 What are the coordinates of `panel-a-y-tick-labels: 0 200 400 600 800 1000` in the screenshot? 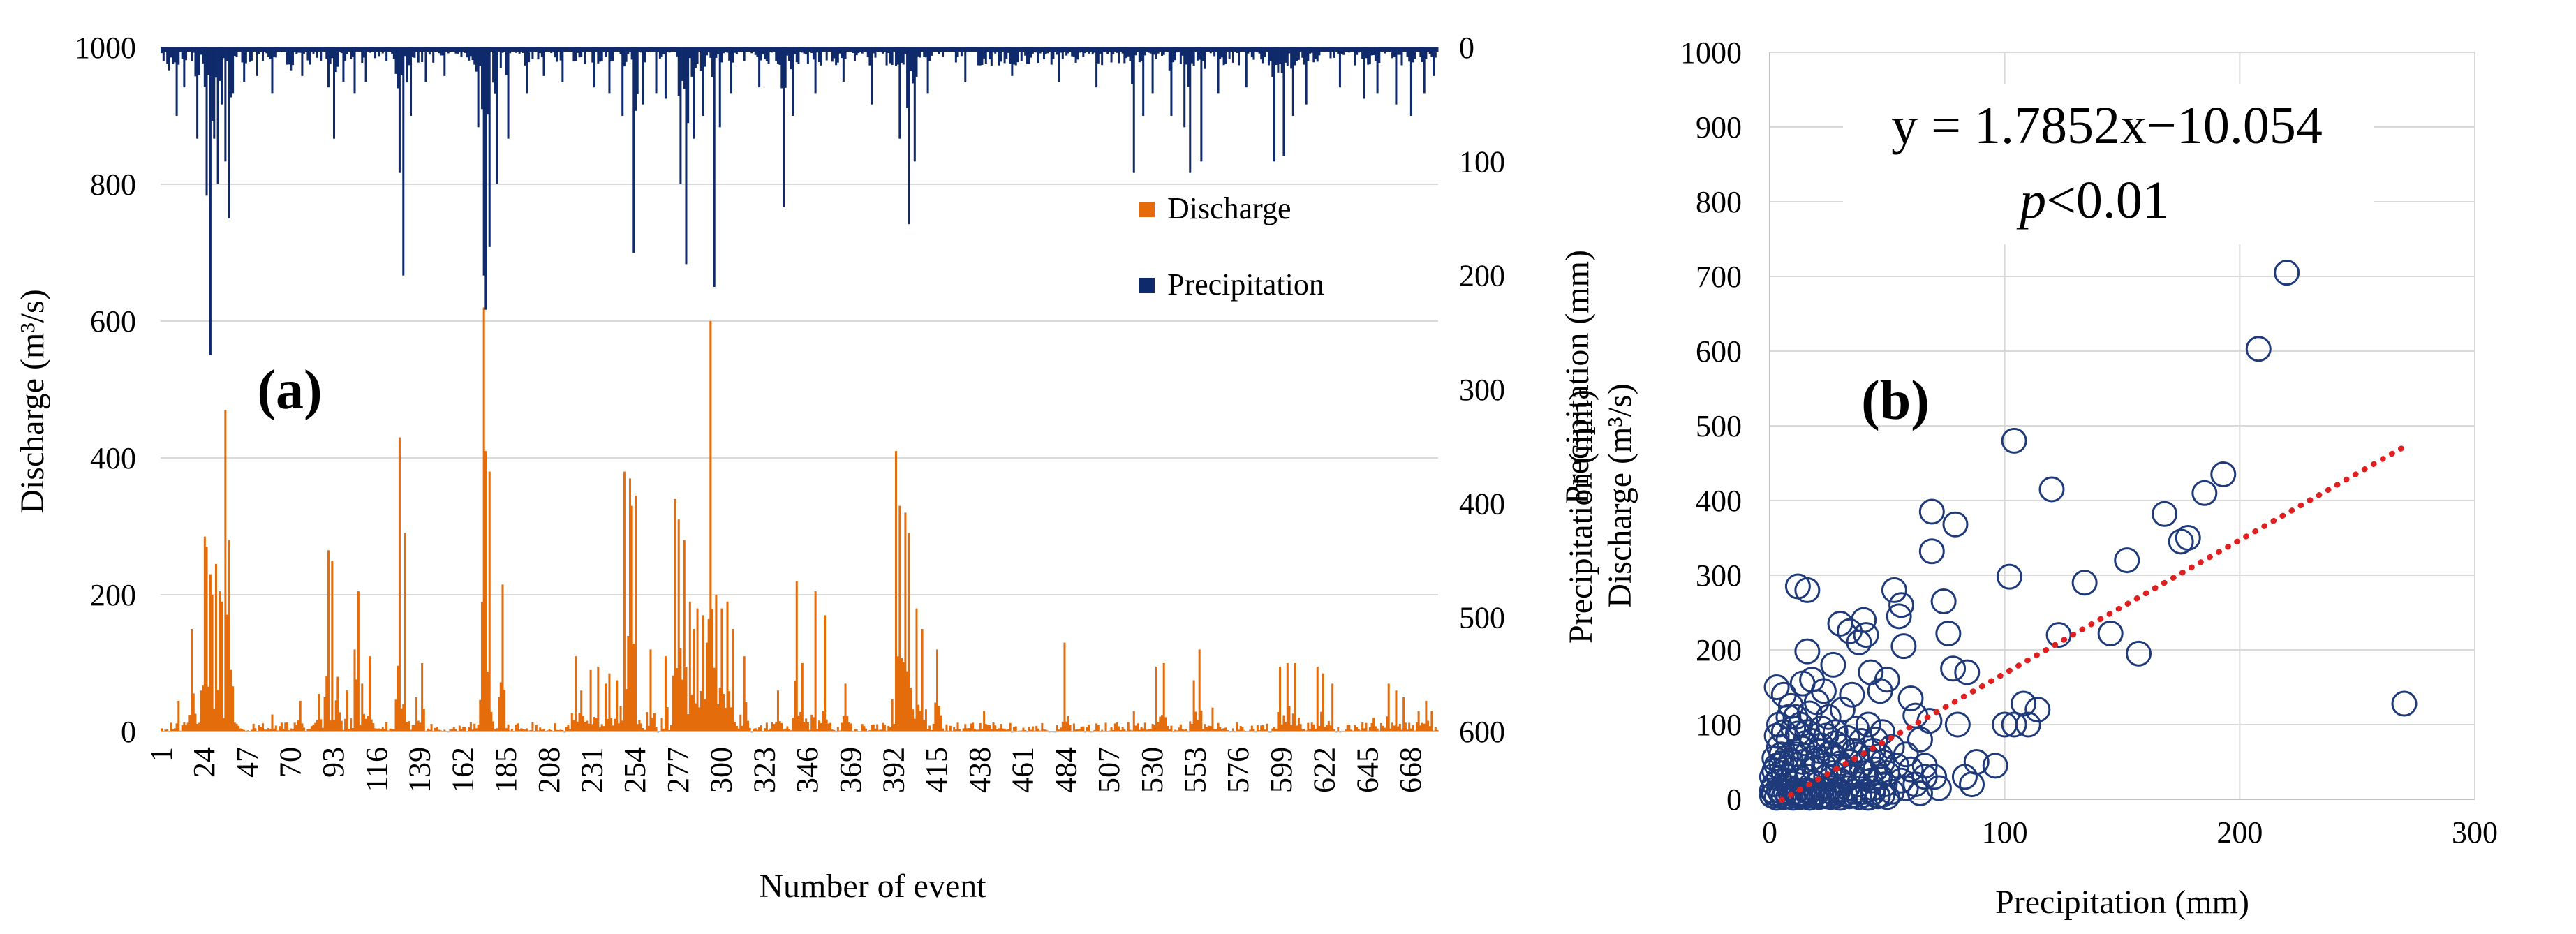 It's located at (105, 390).